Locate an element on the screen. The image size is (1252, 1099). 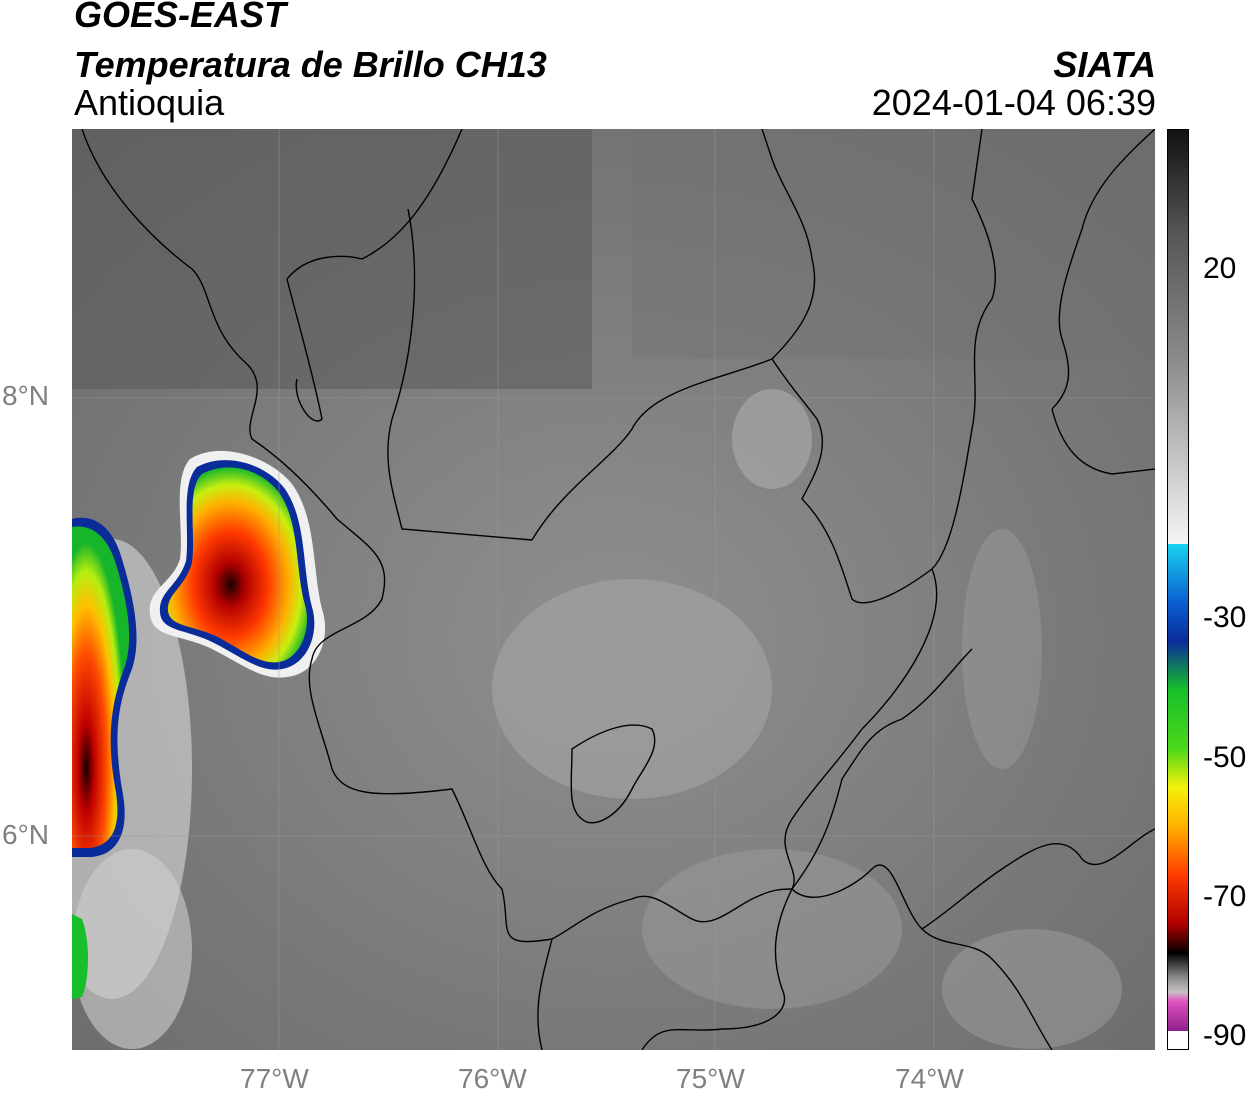
lon-label-74w: 74°W is located at coordinates (929, 1078).